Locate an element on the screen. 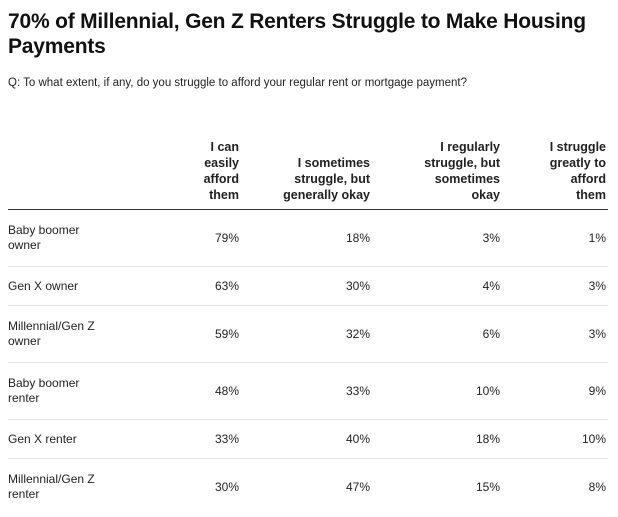 This screenshot has width=618, height=517. table-cell: 15% is located at coordinates (487, 486).